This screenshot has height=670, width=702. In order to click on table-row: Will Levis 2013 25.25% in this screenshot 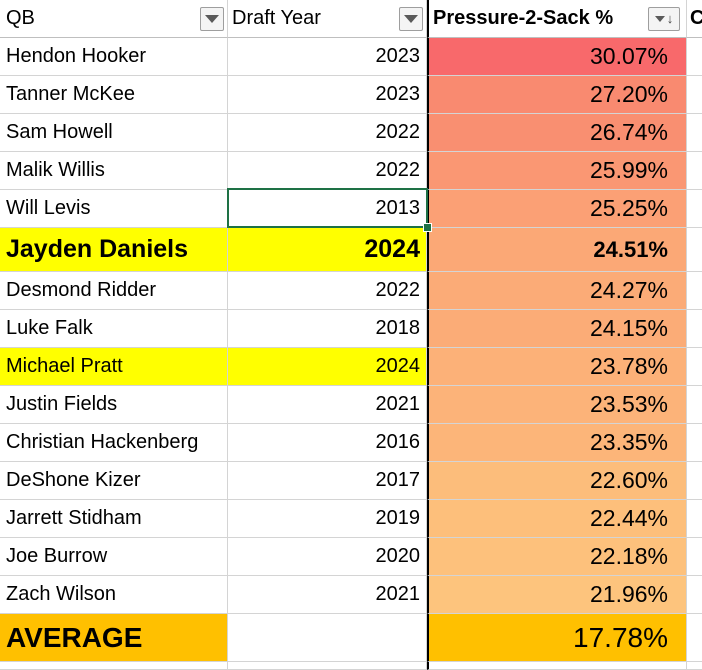, I will do `click(351, 209)`.